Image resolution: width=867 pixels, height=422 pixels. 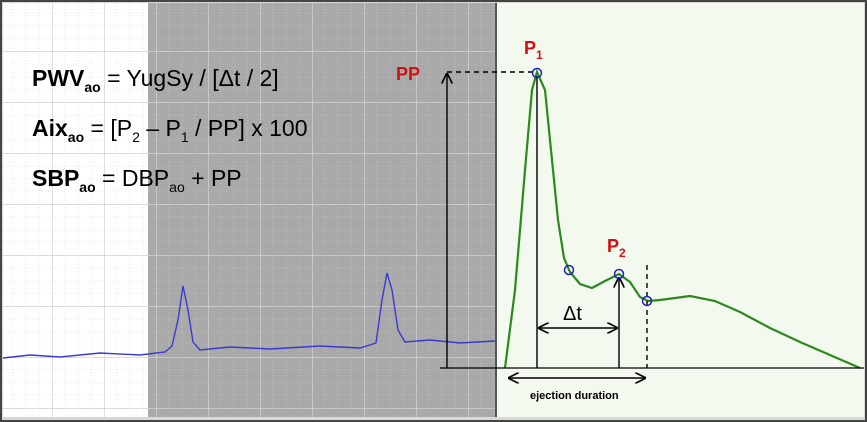 What do you see at coordinates (108, 128) in the screenshot?
I see `expression: = [P` at bounding box center [108, 128].